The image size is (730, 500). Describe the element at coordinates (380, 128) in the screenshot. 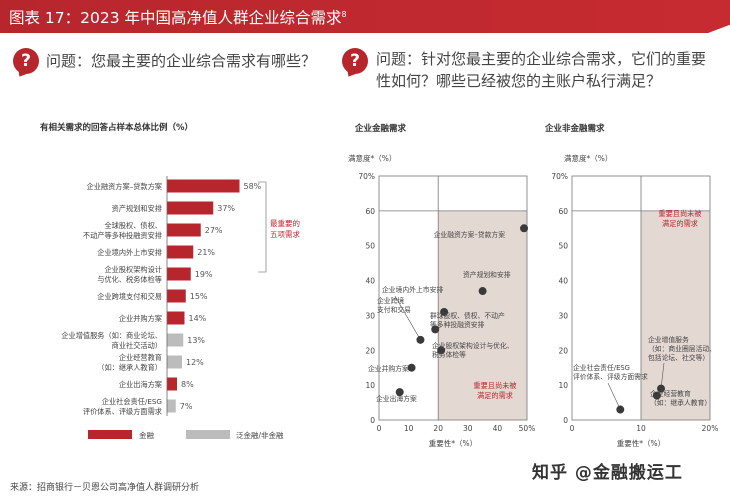

I see `scatter-title: 企业金融需求` at that location.